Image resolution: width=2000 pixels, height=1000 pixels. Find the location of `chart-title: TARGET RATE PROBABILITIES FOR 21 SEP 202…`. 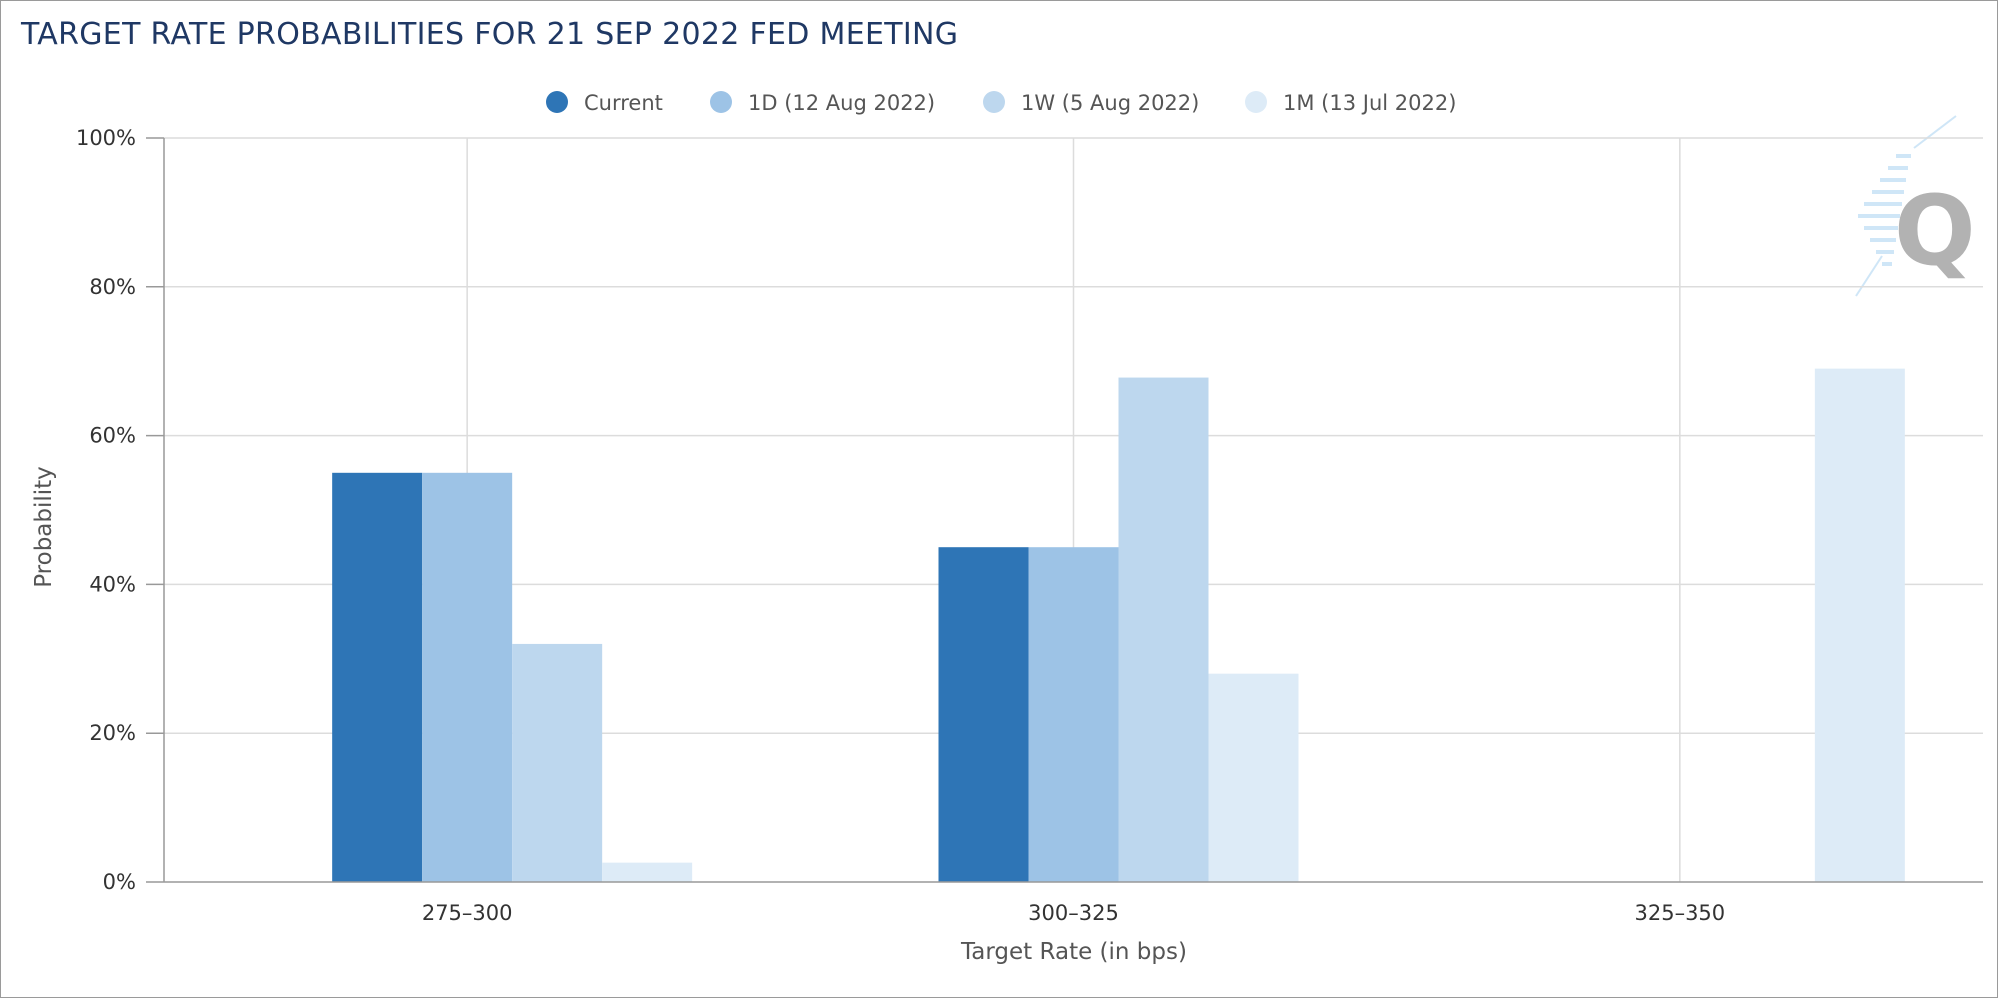

chart-title: TARGET RATE PROBABILITIES FOR 21 SEP 202… is located at coordinates (489, 34).